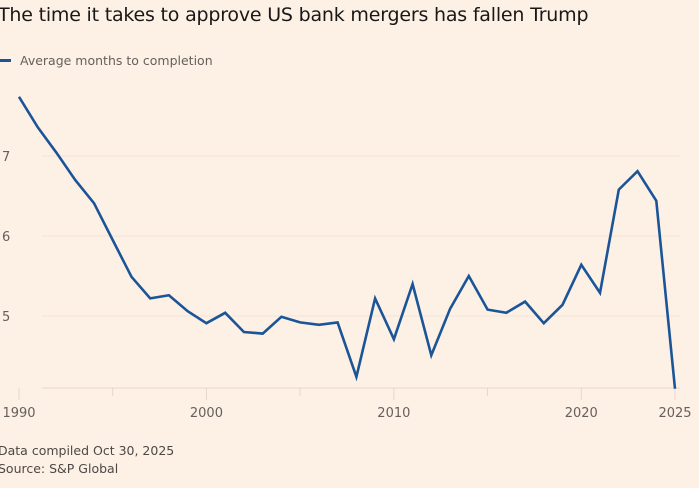 Image resolution: width=699 pixels, height=488 pixels. I want to click on data-compiled-note: Data compiled Oct 30, 2025, so click(87, 450).